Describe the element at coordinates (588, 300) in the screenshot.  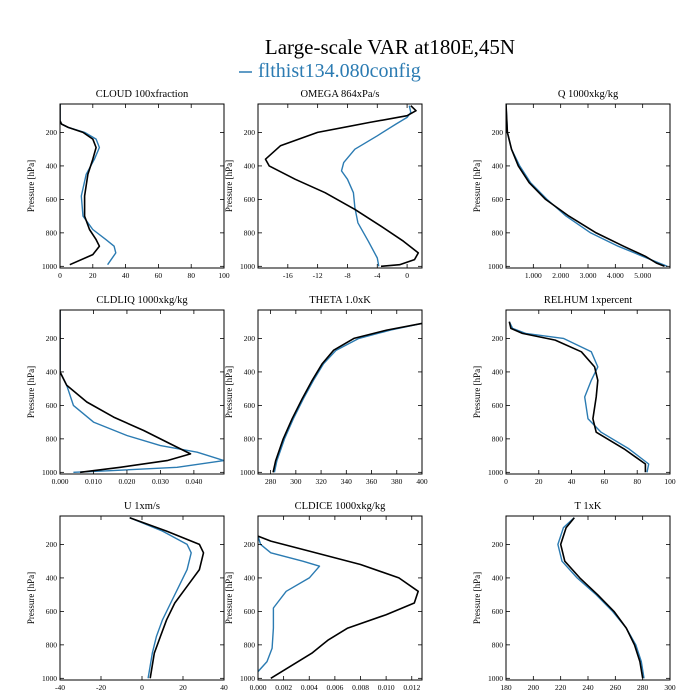
I see `panel-title: RELHUM 1xpercent` at that location.